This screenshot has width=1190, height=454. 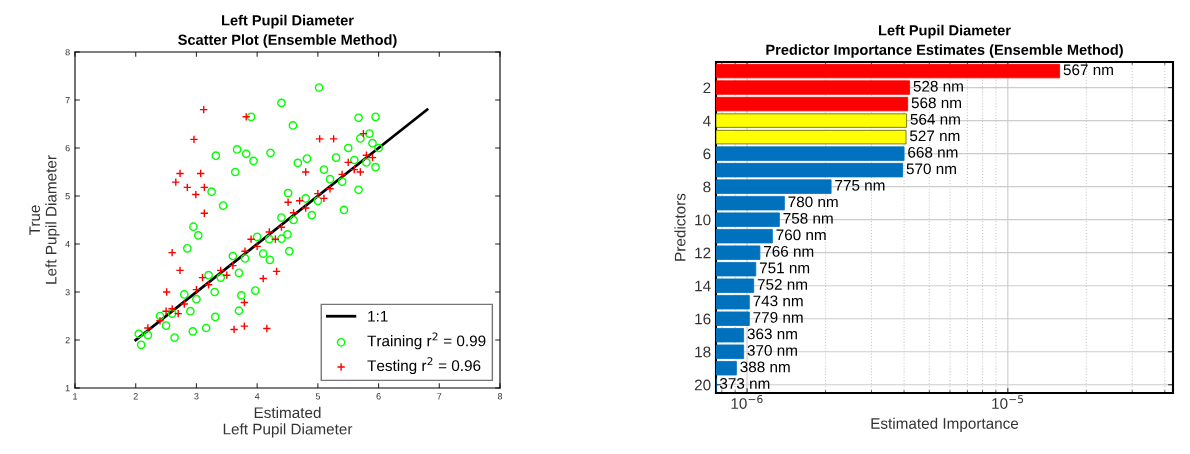 I want to click on annotation: 567 nm, so click(x=1088, y=70).